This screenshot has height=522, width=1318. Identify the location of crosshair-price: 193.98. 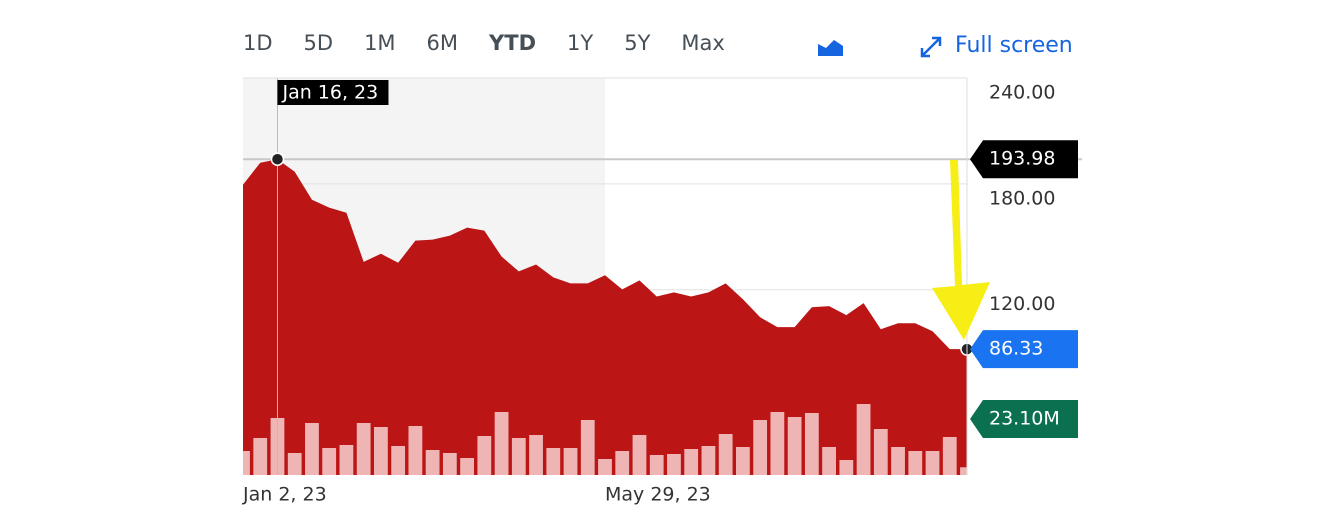
(1022, 159).